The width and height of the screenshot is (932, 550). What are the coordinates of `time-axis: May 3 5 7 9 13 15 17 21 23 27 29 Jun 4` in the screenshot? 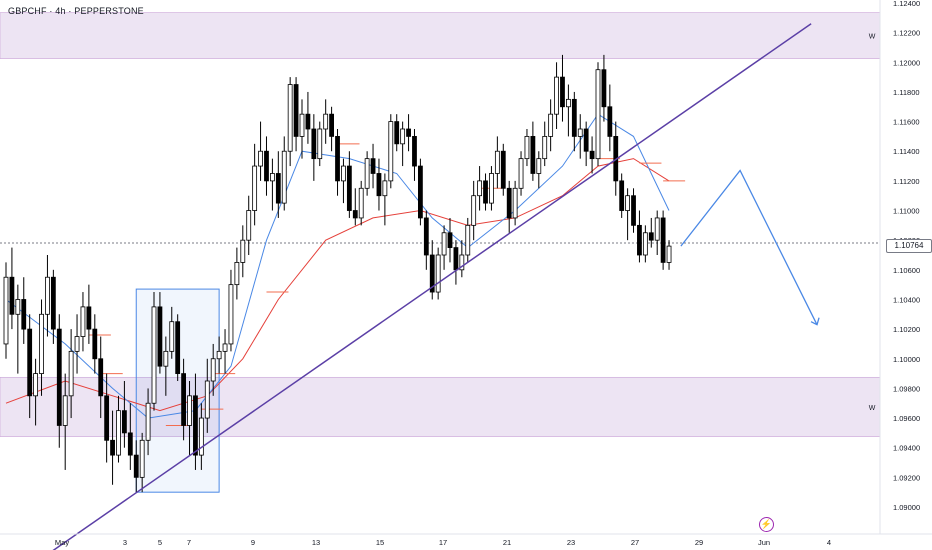 It's located at (443, 542).